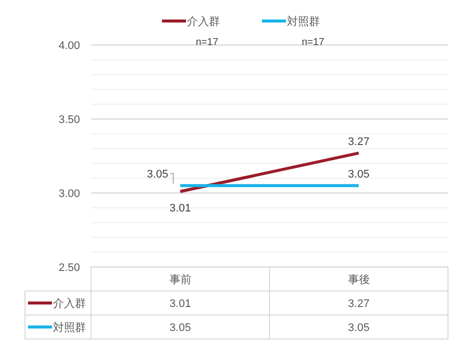  What do you see at coordinates (69, 268) in the screenshot?
I see `y-tick-label: 2.50` at bounding box center [69, 268].